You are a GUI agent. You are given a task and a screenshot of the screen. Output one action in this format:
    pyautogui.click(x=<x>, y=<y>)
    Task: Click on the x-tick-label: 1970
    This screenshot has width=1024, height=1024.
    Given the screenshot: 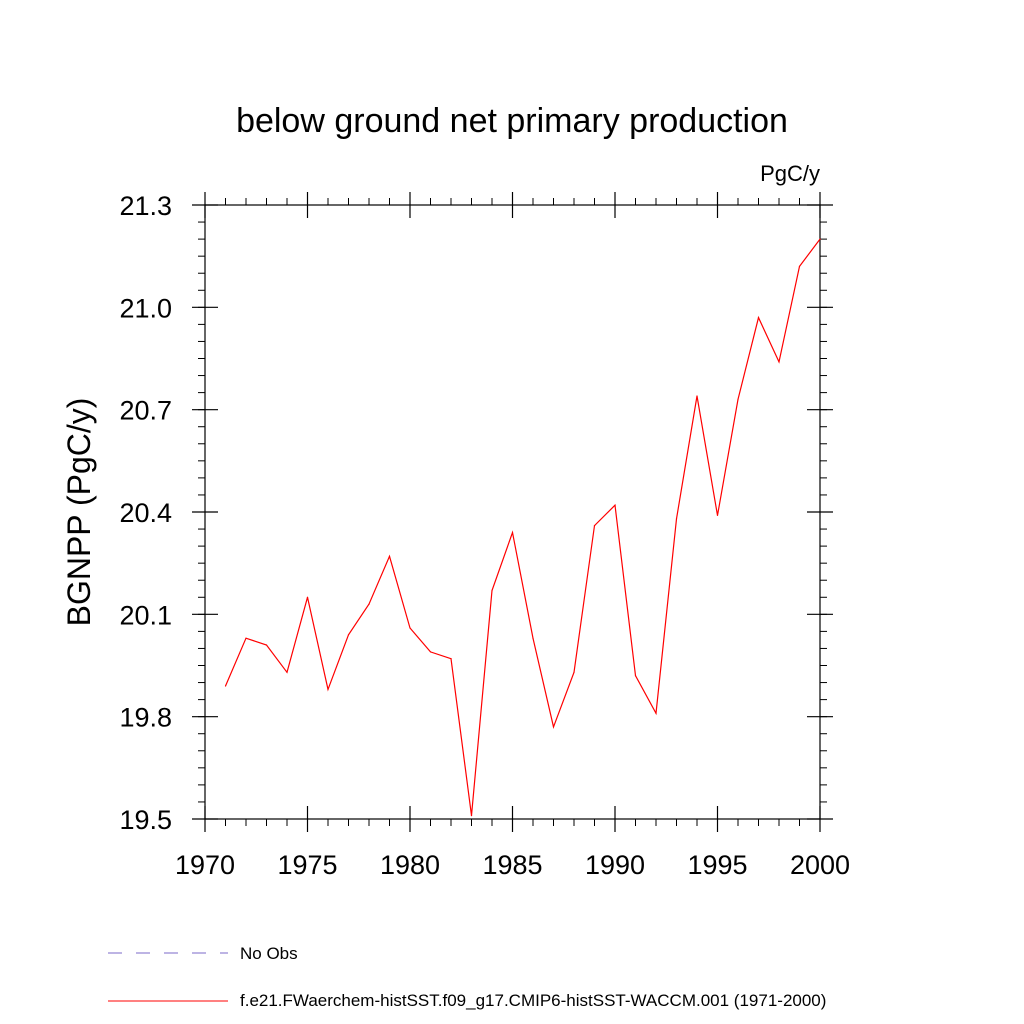 What is the action you would take?
    pyautogui.click(x=205, y=865)
    